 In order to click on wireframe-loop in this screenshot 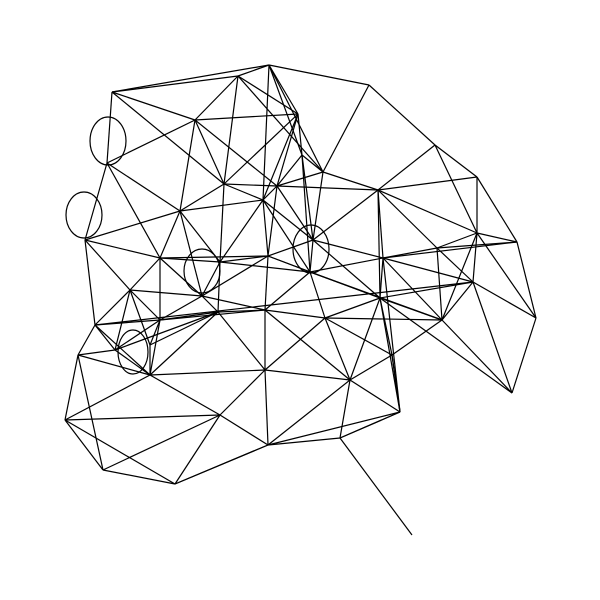, I will do `click(133, 352)`.